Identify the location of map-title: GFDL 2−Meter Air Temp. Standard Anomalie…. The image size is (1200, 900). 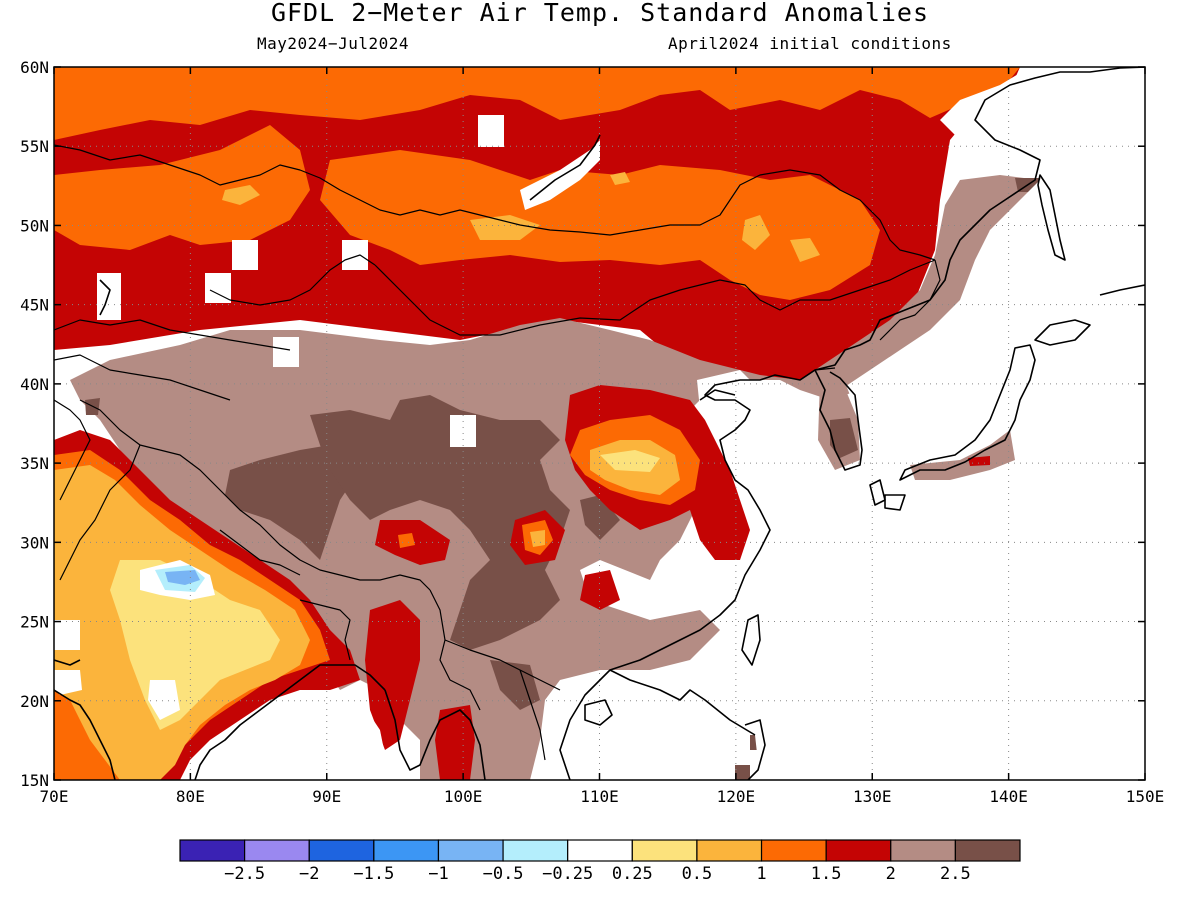
(600, 13).